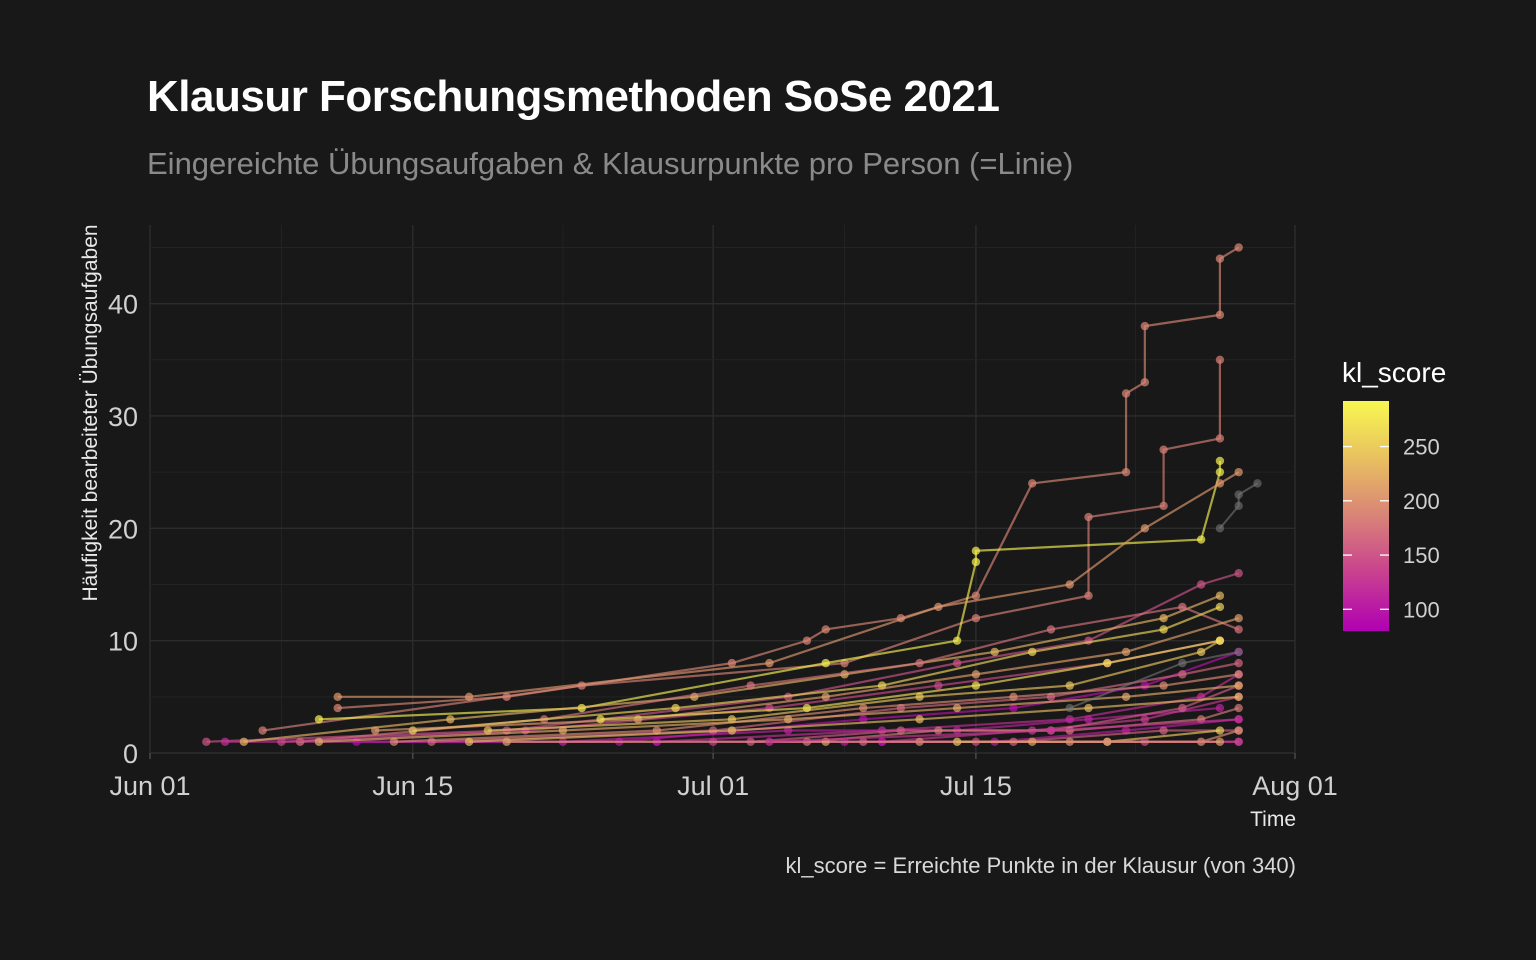 The image size is (1536, 960). Describe the element at coordinates (123, 529) in the screenshot. I see `y-tick-label: 20` at that location.